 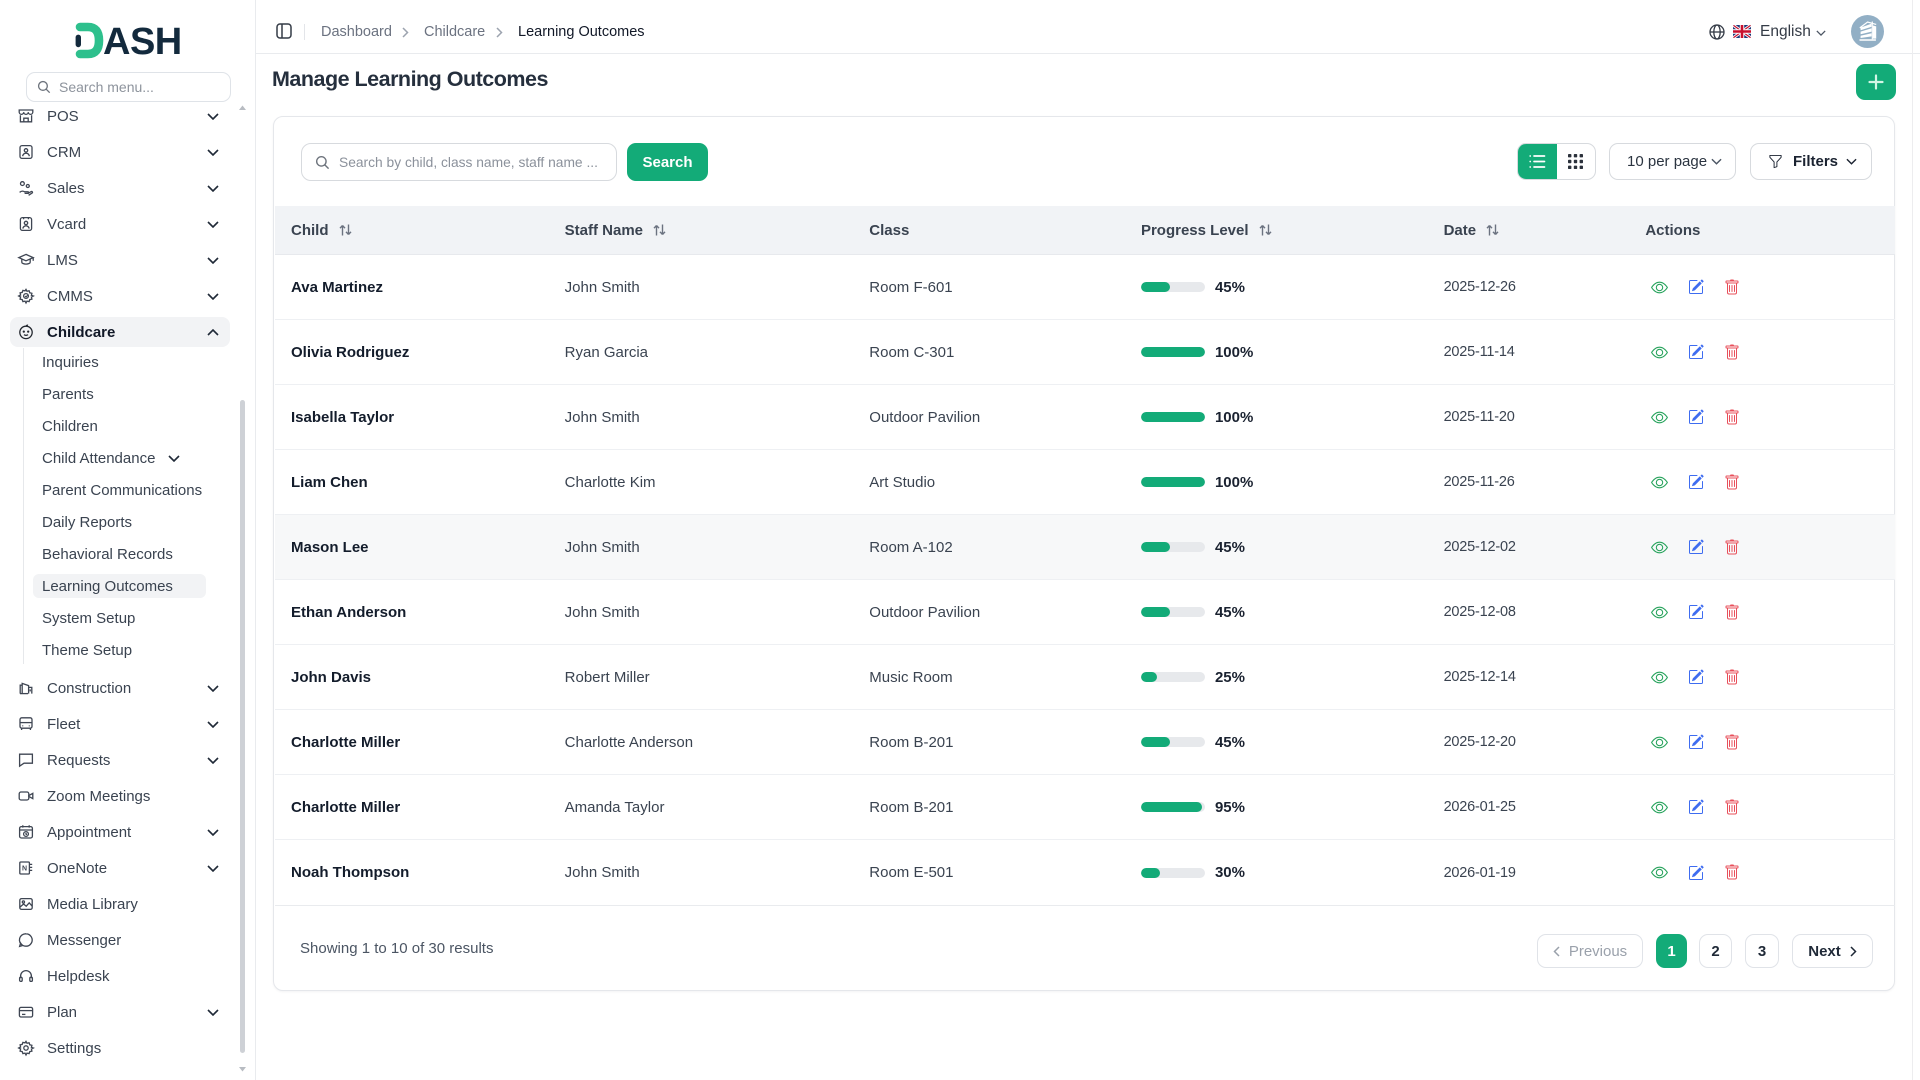 I want to click on svg-text: N, so click(x=24, y=869).